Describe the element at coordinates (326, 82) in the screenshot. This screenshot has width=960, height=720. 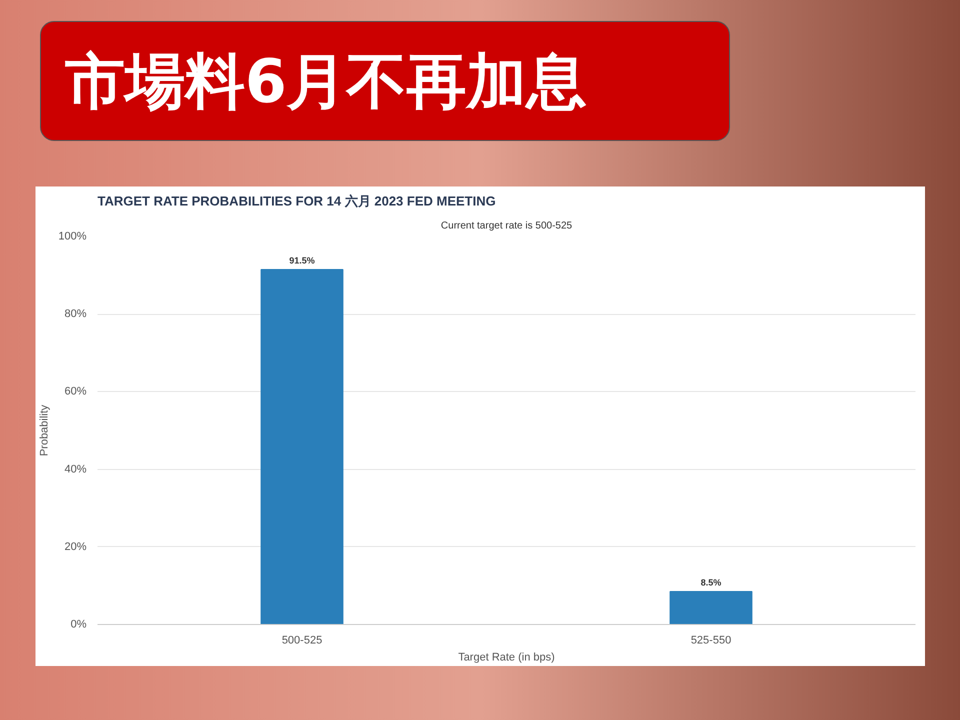
I see `chart-title: 市場料6月不再加息` at that location.